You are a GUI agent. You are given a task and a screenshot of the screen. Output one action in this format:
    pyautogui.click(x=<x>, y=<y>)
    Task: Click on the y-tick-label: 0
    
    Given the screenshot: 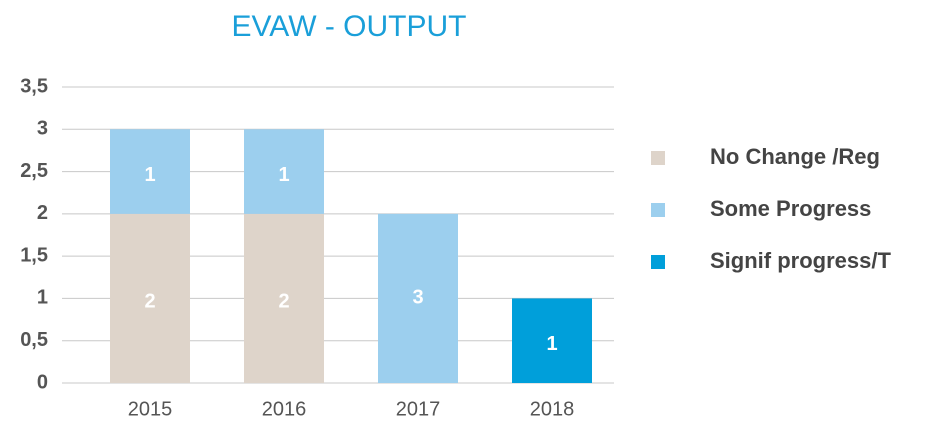 What is the action you would take?
    pyautogui.click(x=42, y=382)
    